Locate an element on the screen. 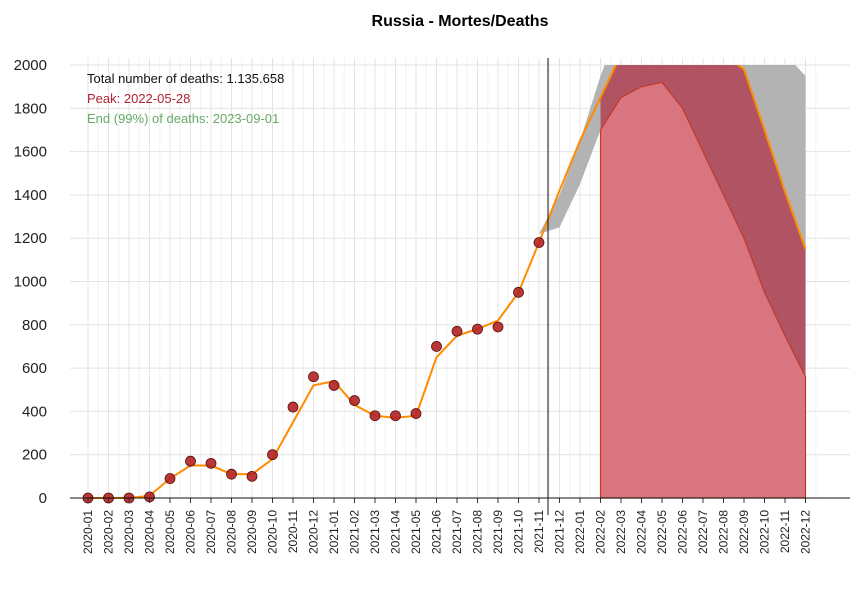  x-tick-label: 2021-04 is located at coordinates (396, 532).